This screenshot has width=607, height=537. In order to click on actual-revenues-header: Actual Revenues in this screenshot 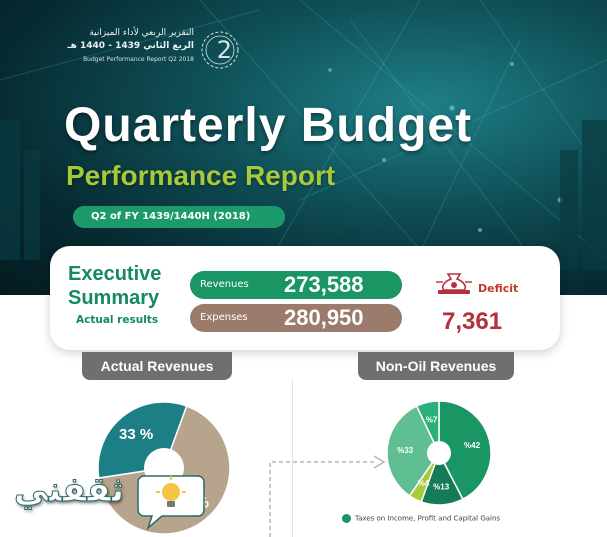, I will do `click(157, 366)`.